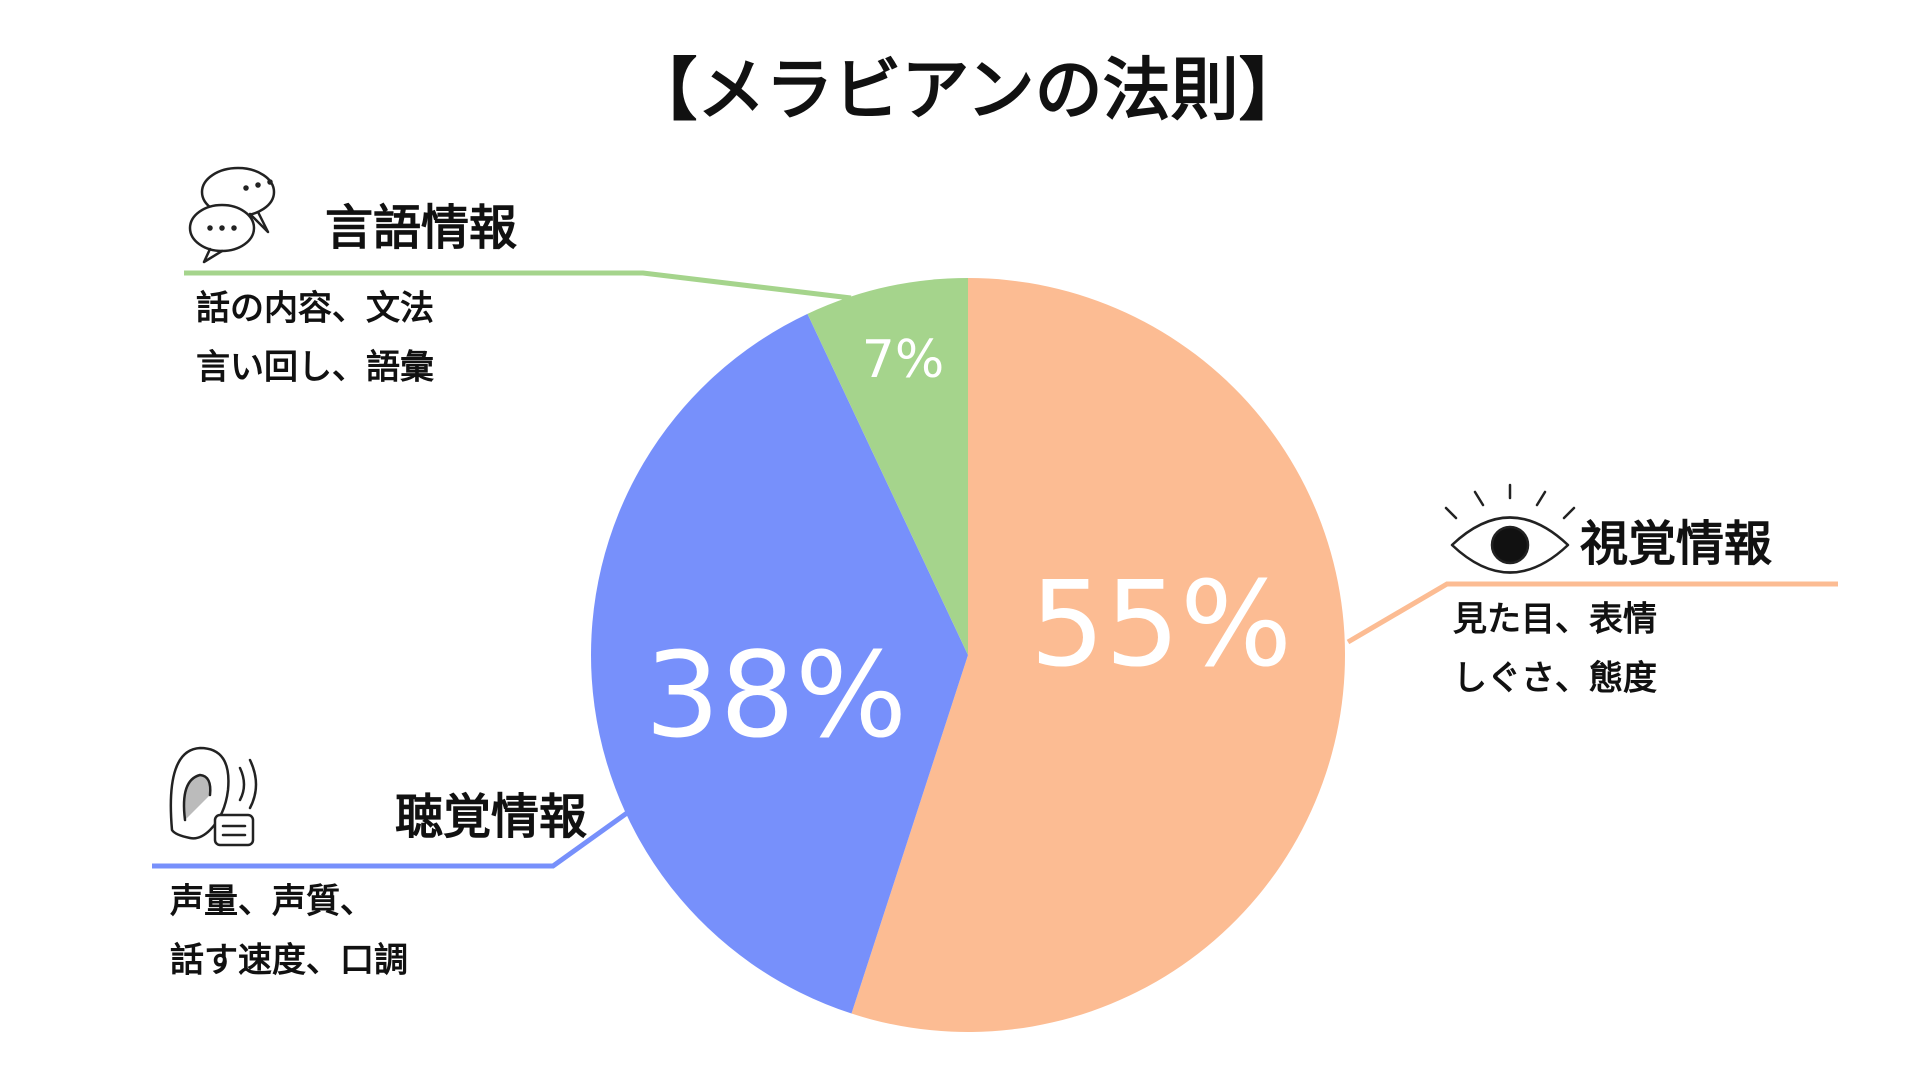 This screenshot has height=1080, width=1920. Describe the element at coordinates (213, 796) in the screenshot. I see `ear-icon` at that location.